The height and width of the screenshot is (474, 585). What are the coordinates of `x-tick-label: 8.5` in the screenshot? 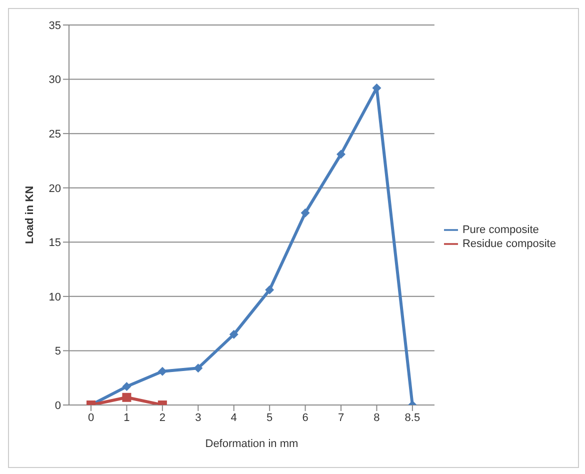 It's located at (412, 418).